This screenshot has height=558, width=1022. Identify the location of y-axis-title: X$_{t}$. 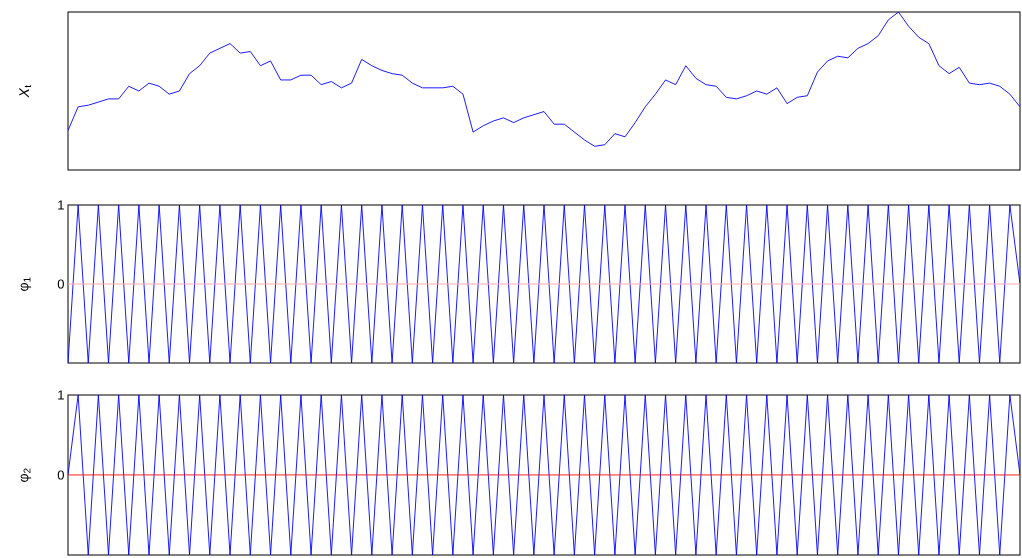
(25, 91).